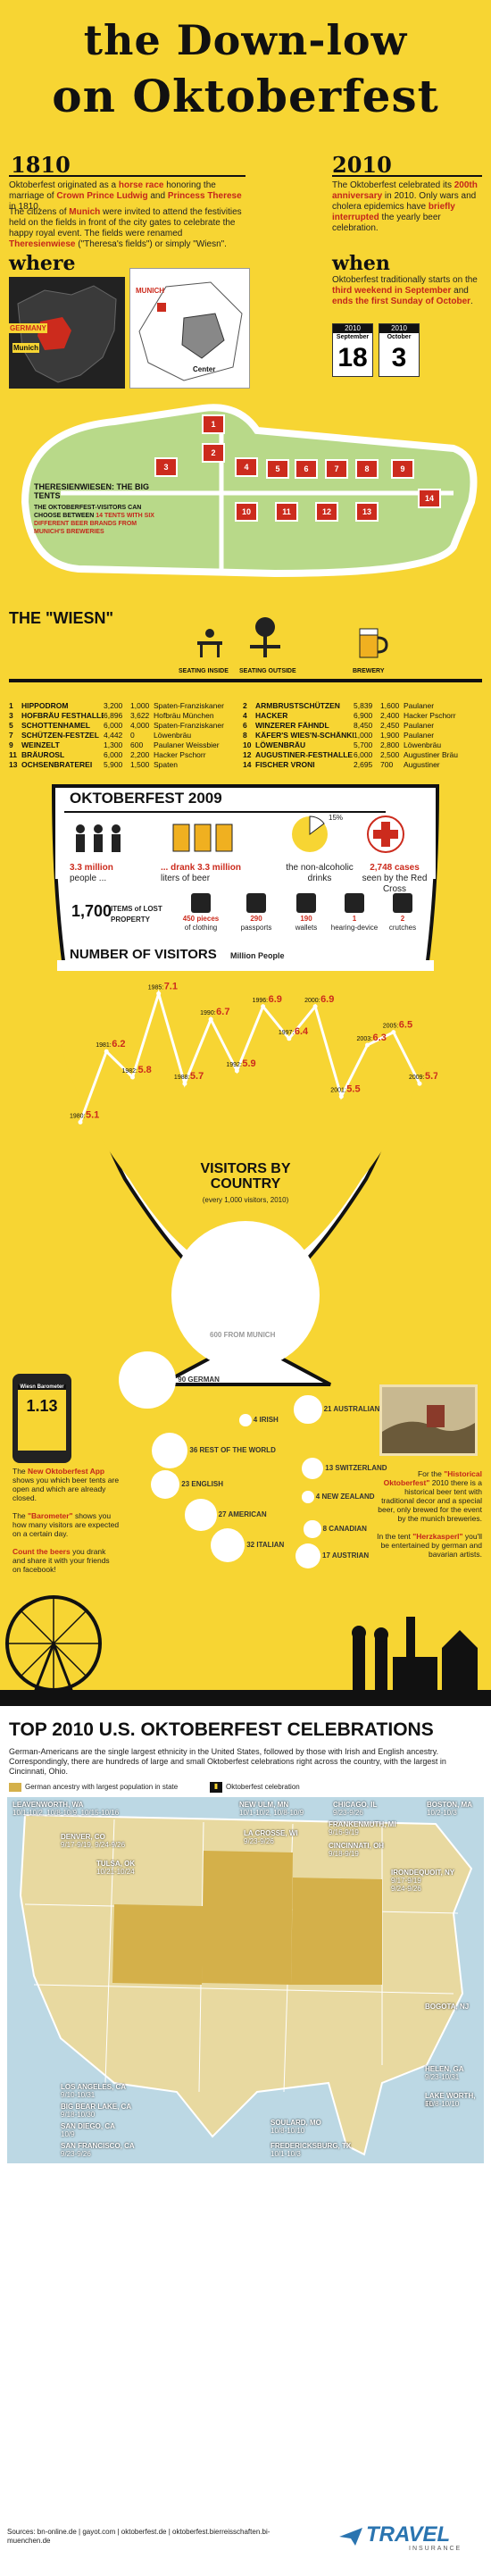 This screenshot has width=491, height=2576. What do you see at coordinates (246, 512) in the screenshot?
I see `tent-10: 10` at bounding box center [246, 512].